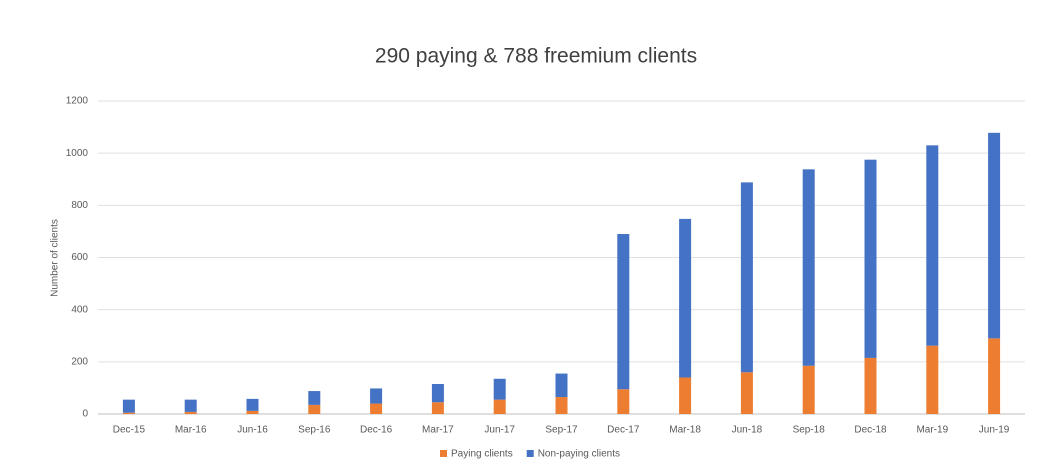 The image size is (1042, 466). What do you see at coordinates (79, 361) in the screenshot?
I see `y-tick-label: 200` at bounding box center [79, 361].